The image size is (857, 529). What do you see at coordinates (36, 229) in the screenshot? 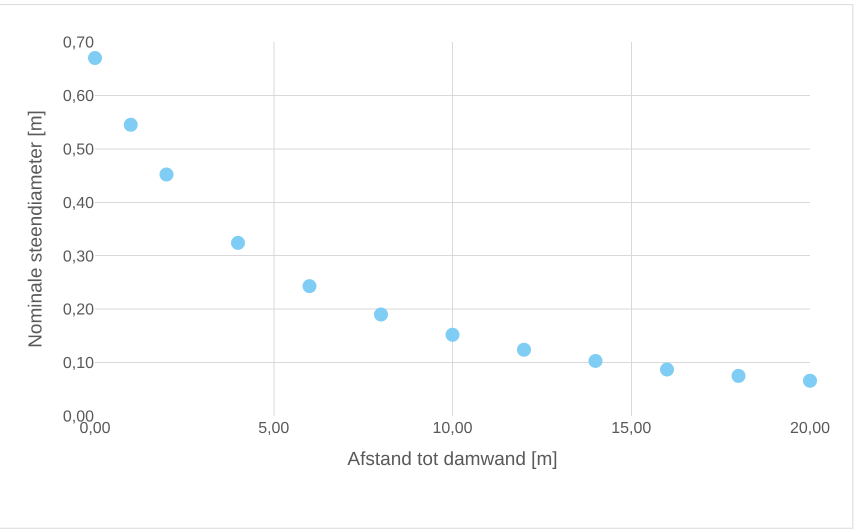
I see `y-axis-title: Nominale steendiameter [m]` at bounding box center [36, 229].